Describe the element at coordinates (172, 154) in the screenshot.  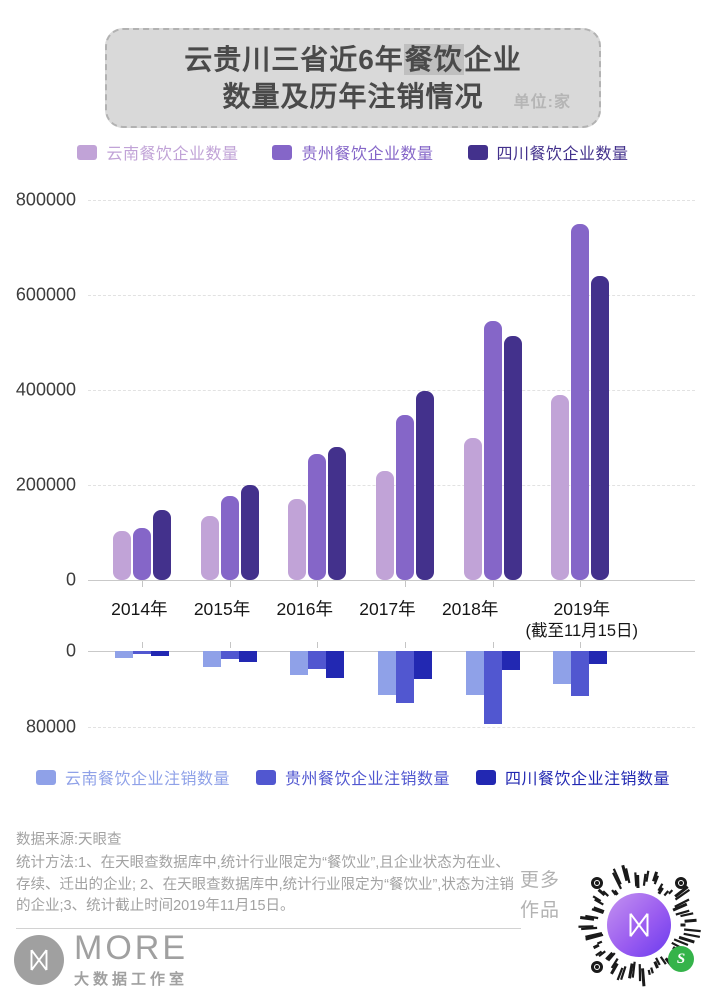
I see `legend-label: 云南餐饮企业数量` at that location.